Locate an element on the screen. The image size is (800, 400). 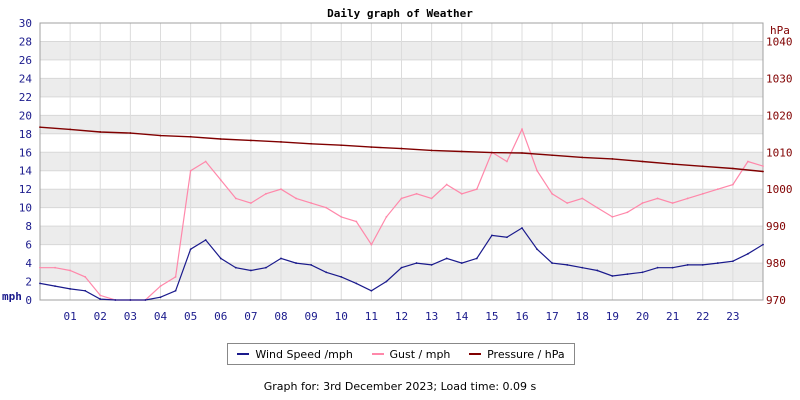
series-pressure-hpa is located at coordinates (401, 149).